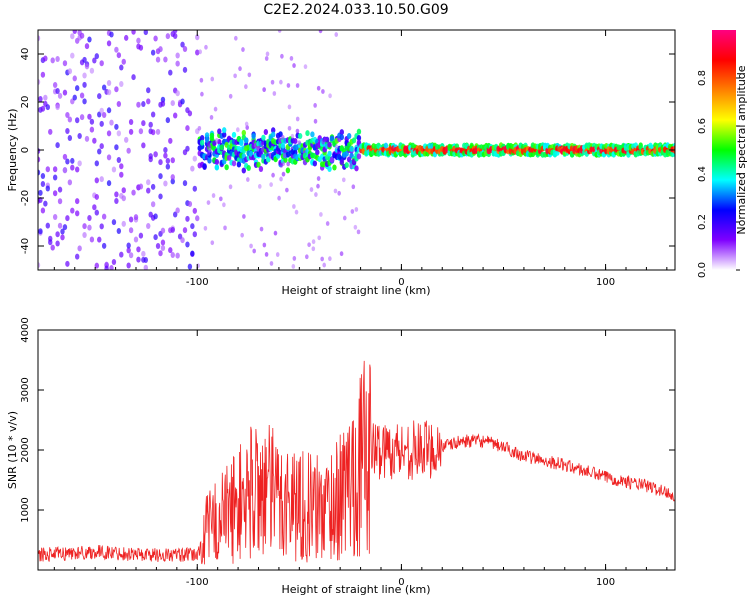 Image resolution: width=750 pixels, height=600 pixels. I want to click on y-tick-label: -20, so click(25, 198).